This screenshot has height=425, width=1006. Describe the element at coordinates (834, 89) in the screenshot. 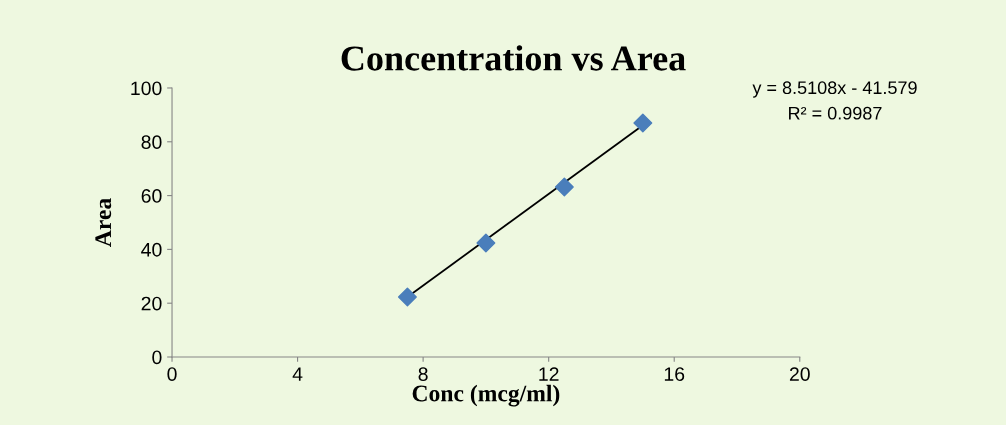

I see `annotation: y = 8.5108x - 41.579` at that location.